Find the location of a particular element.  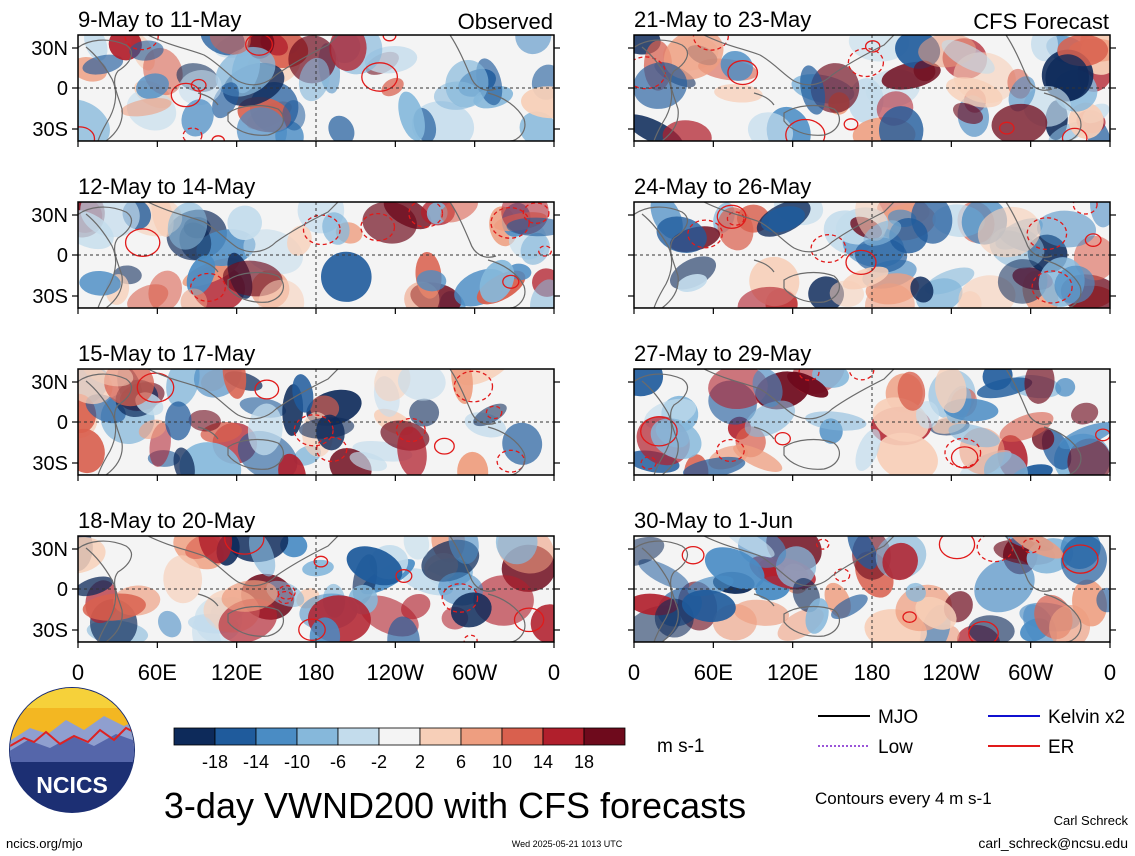

map-panel: 21-May to 23-May is located at coordinates (872, 77).